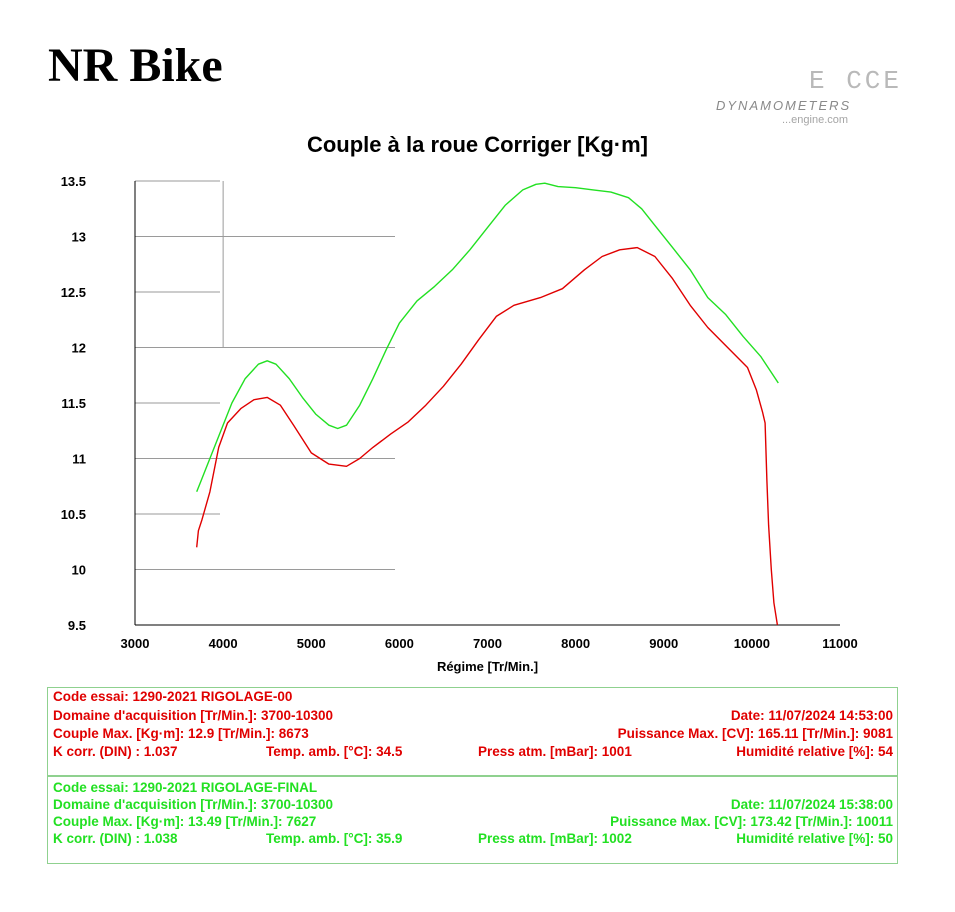 Image resolution: width=955 pixels, height=912 pixels. What do you see at coordinates (79, 348) in the screenshot?
I see `y-tick-label: 12` at bounding box center [79, 348].